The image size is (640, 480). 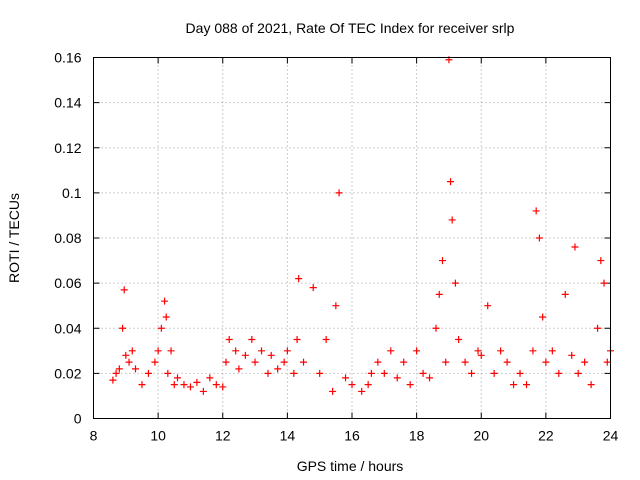 I want to click on x-tick-label: 20, so click(x=481, y=436).